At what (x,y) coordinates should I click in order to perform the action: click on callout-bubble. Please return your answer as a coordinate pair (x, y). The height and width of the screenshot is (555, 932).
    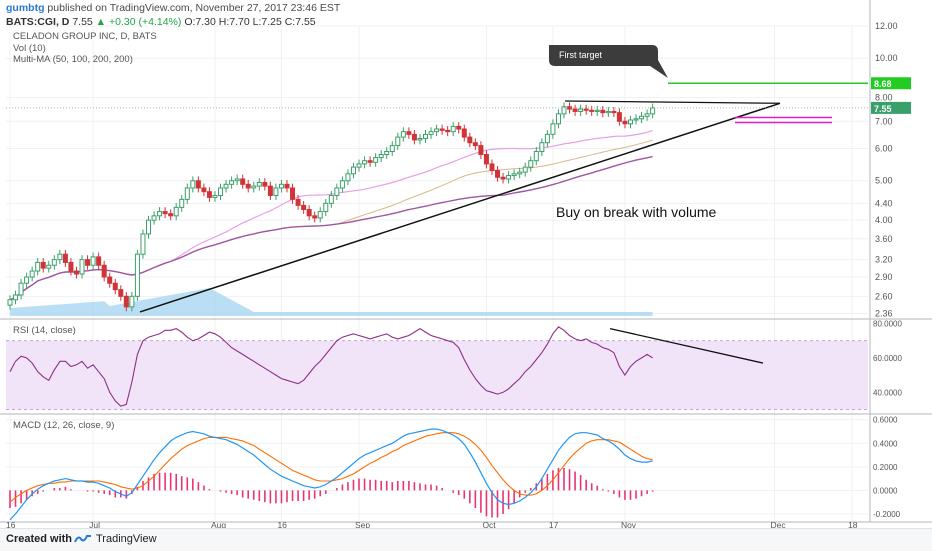
    Looking at the image, I should click on (608, 61).